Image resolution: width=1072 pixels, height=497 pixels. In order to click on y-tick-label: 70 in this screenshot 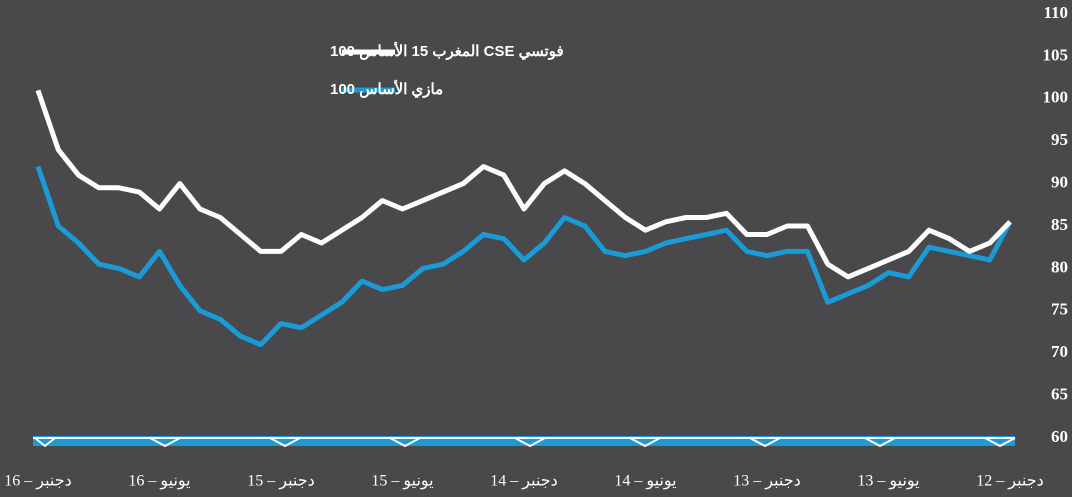, I will do `click(1059, 351)`.